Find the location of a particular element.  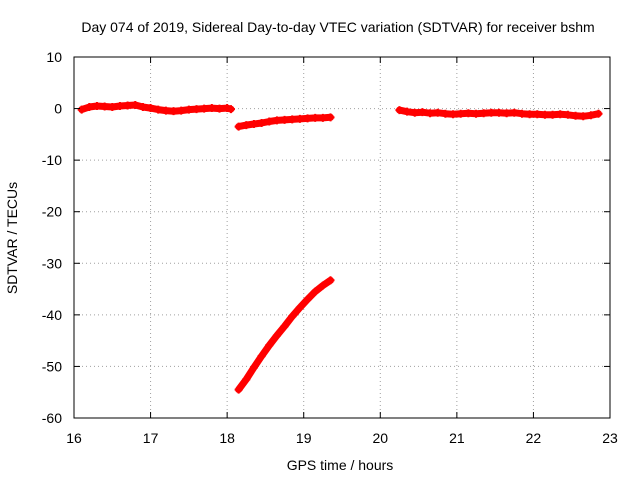

x-tick-label: 17 is located at coordinates (151, 438).